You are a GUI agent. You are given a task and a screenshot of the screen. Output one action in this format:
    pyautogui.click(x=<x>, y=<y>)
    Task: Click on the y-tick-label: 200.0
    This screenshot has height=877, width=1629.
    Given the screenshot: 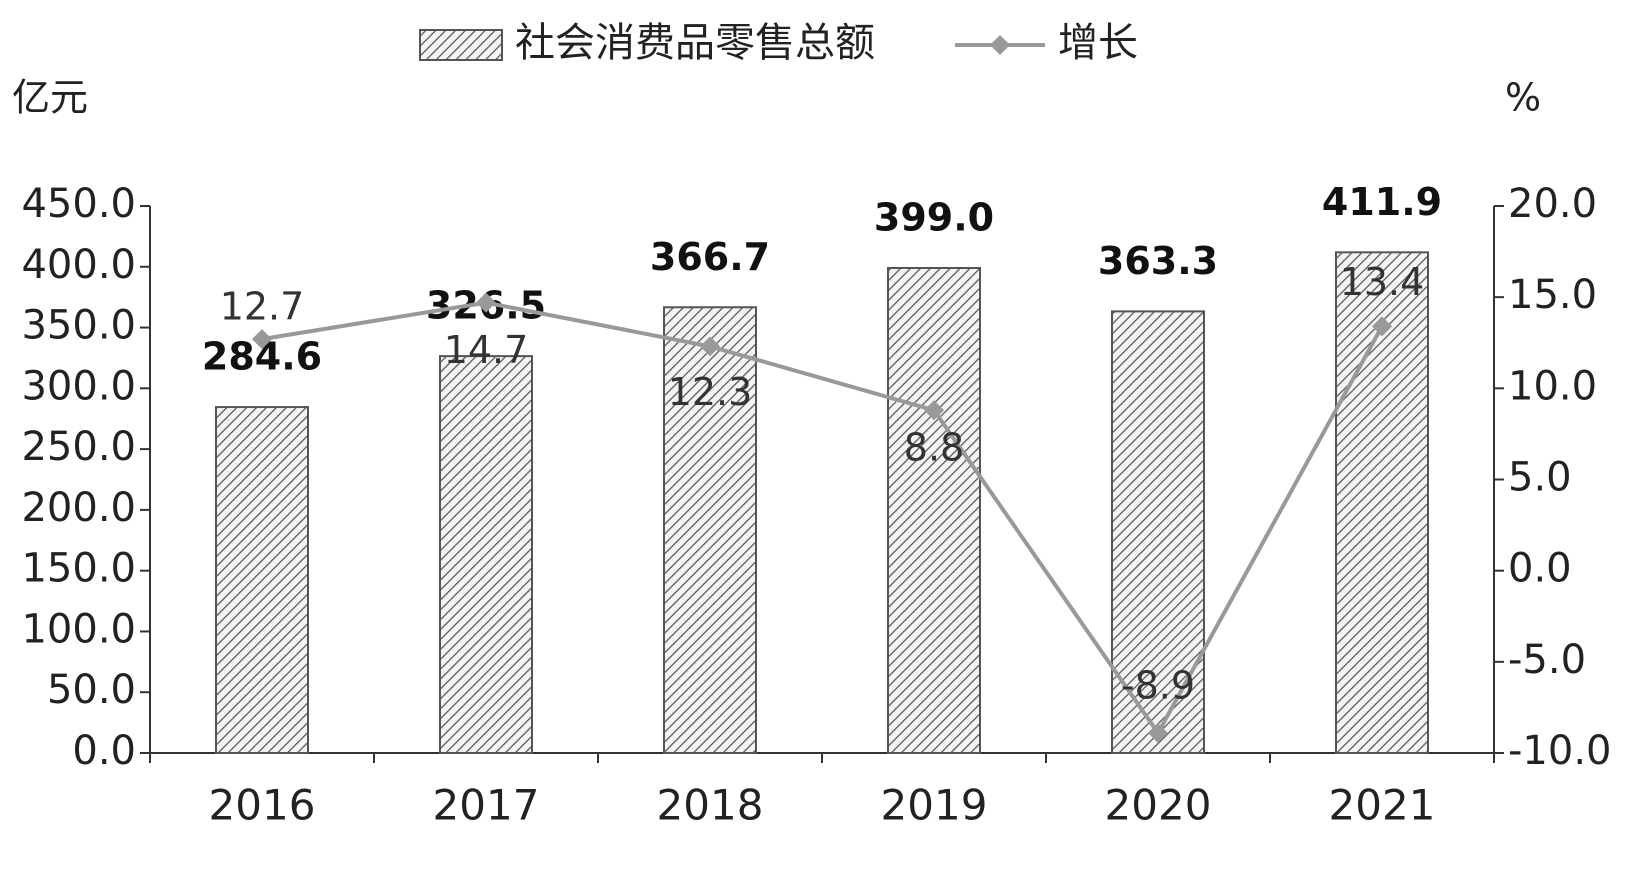 What is the action you would take?
    pyautogui.click(x=78, y=508)
    